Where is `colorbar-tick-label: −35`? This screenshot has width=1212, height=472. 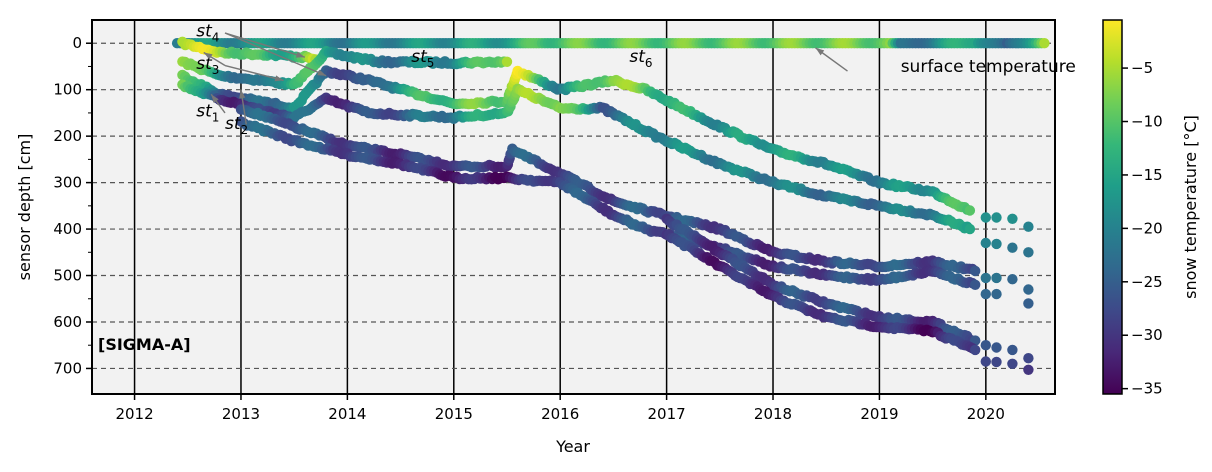
colorbar-tick-label: −35 is located at coordinates (1147, 389).